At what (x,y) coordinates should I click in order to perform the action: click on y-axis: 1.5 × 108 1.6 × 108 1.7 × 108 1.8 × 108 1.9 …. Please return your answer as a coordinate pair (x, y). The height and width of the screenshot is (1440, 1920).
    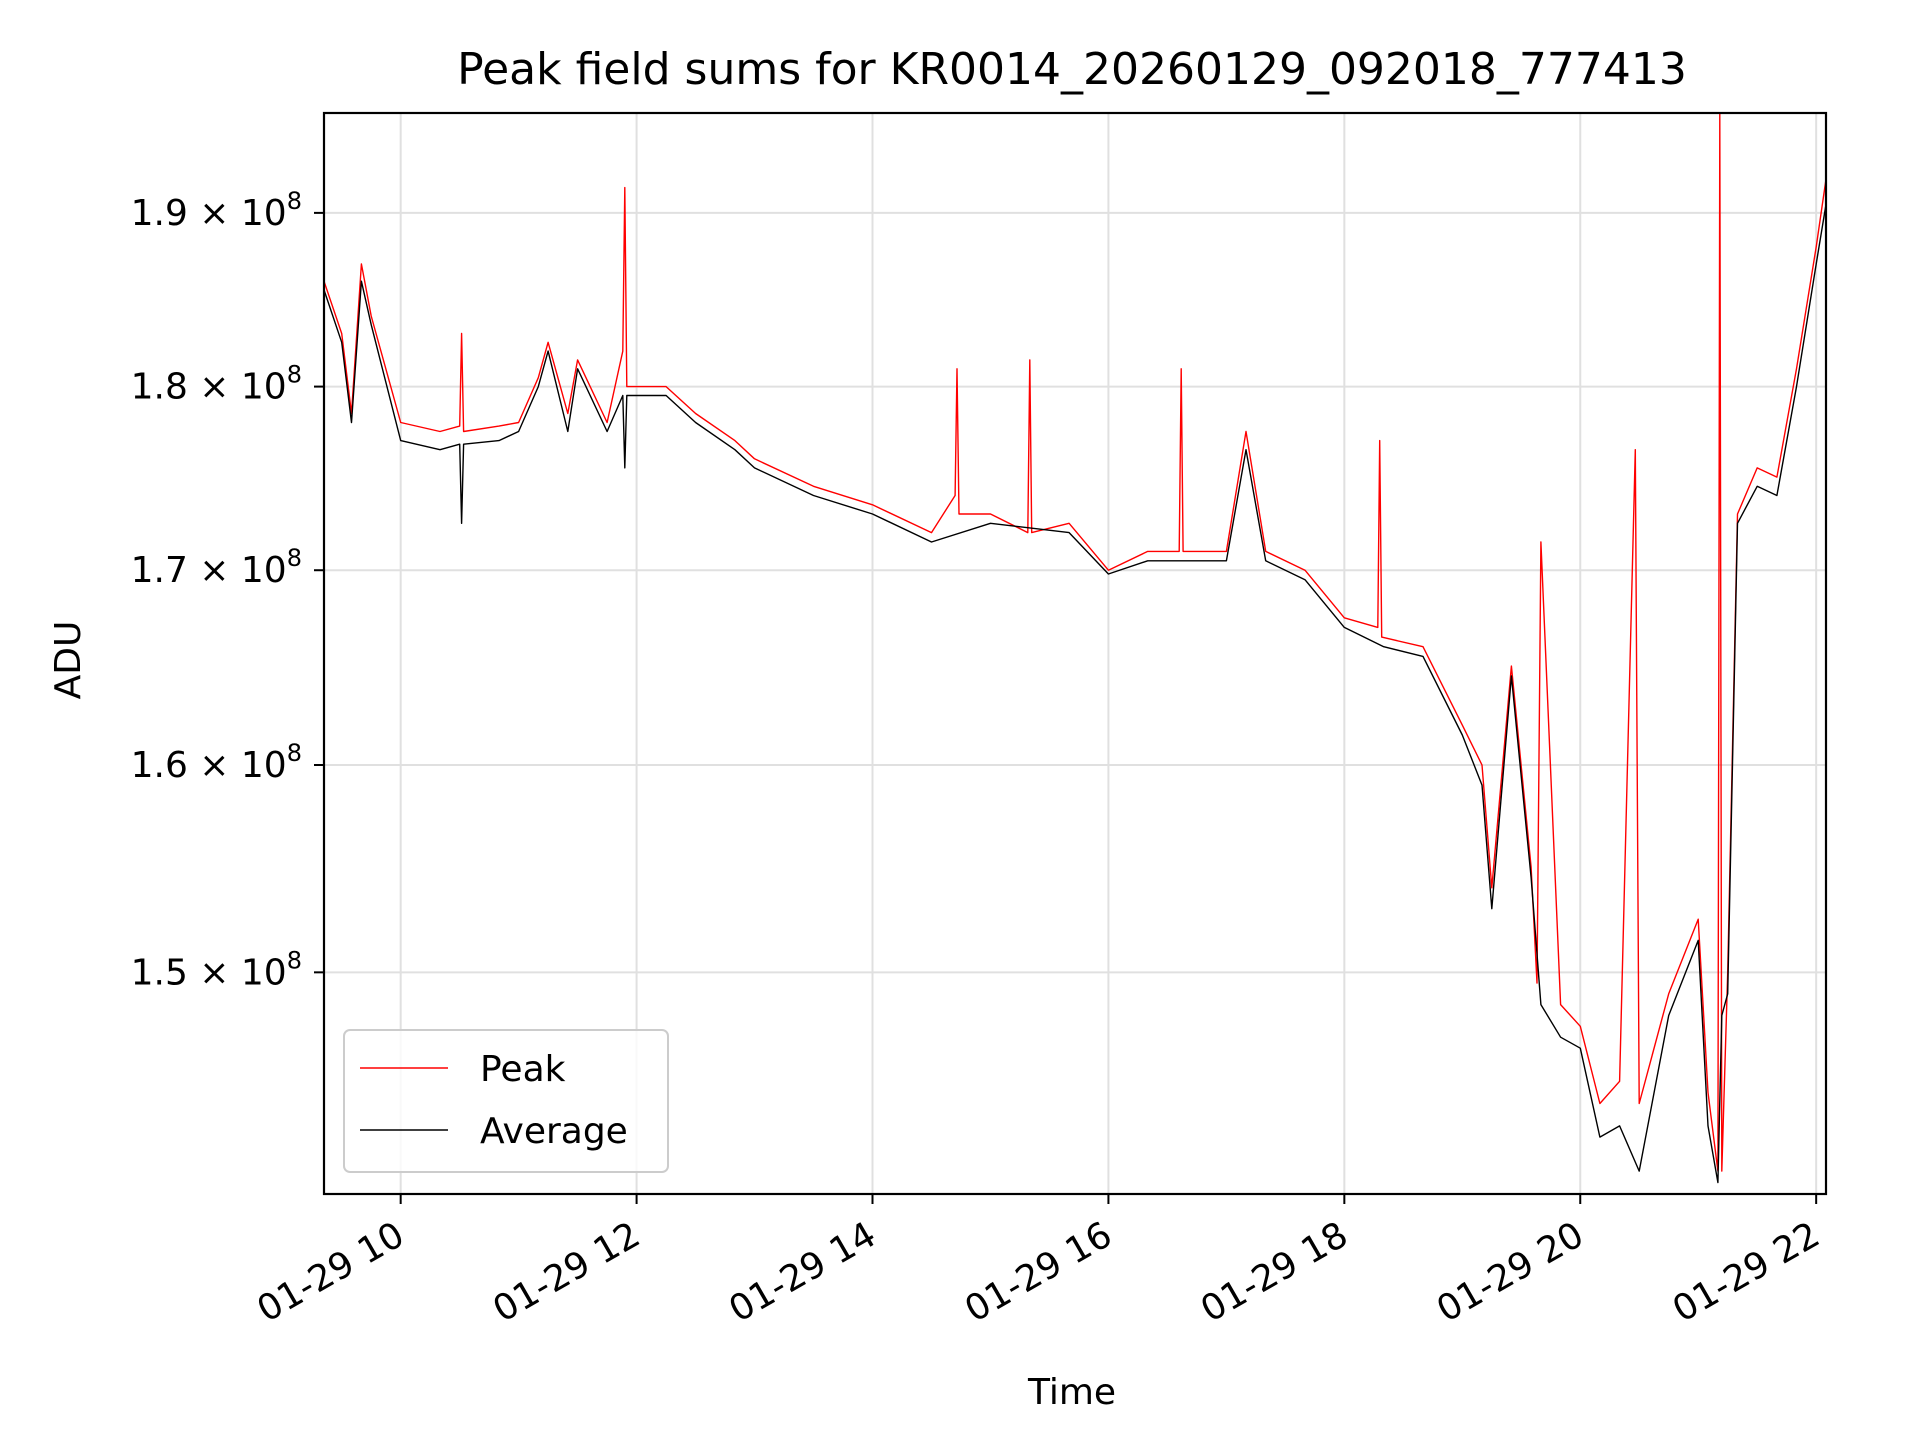
    Looking at the image, I should click on (227, 590).